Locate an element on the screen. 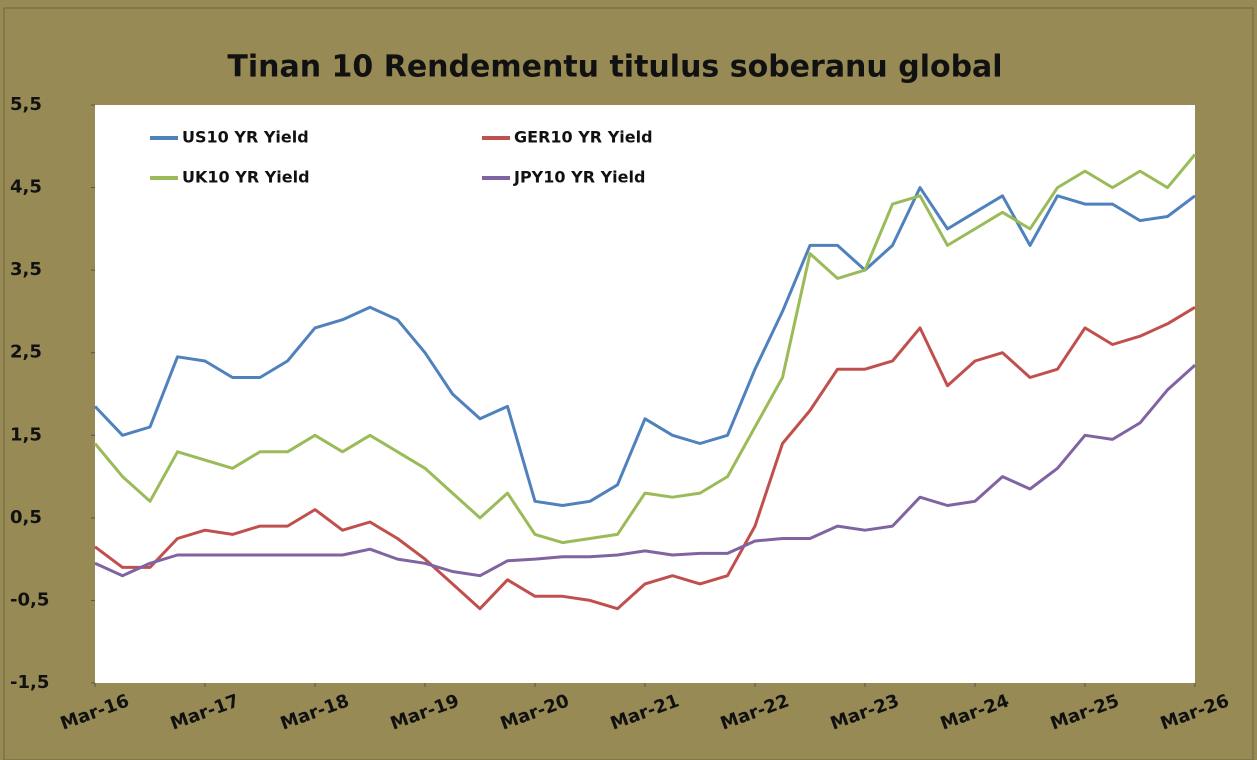 The width and height of the screenshot is (1257, 760). y-tick-label: -0,5 is located at coordinates (29, 599).